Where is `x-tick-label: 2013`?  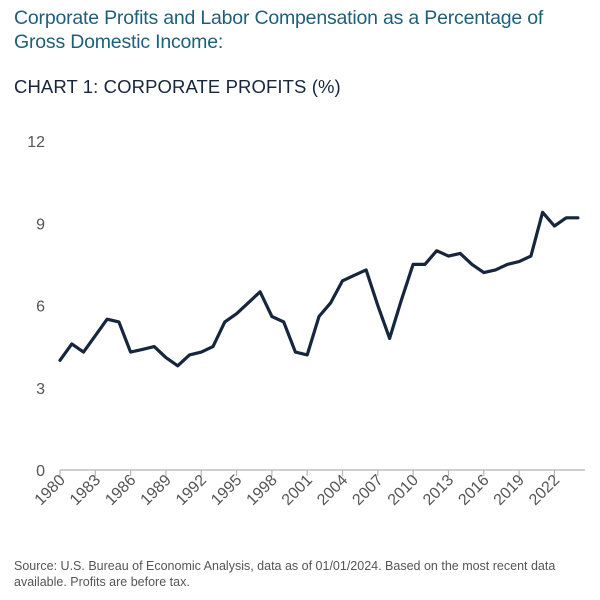 x-tick-label: 2013 is located at coordinates (438, 490).